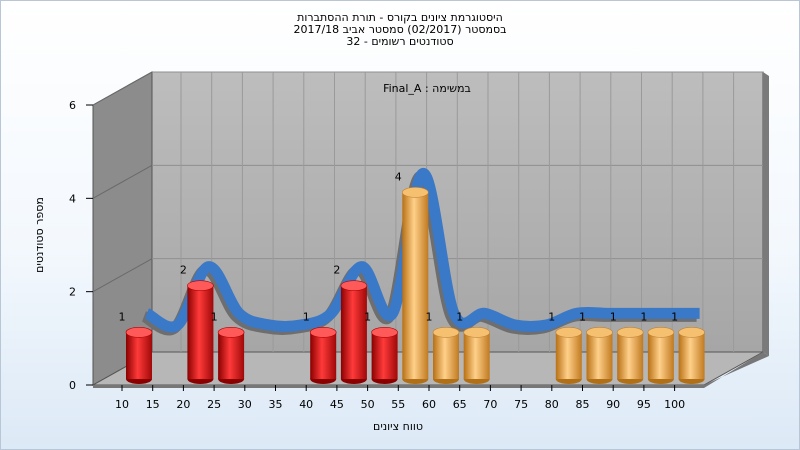  I want to click on y-tick-label: 2, so click(72, 292).